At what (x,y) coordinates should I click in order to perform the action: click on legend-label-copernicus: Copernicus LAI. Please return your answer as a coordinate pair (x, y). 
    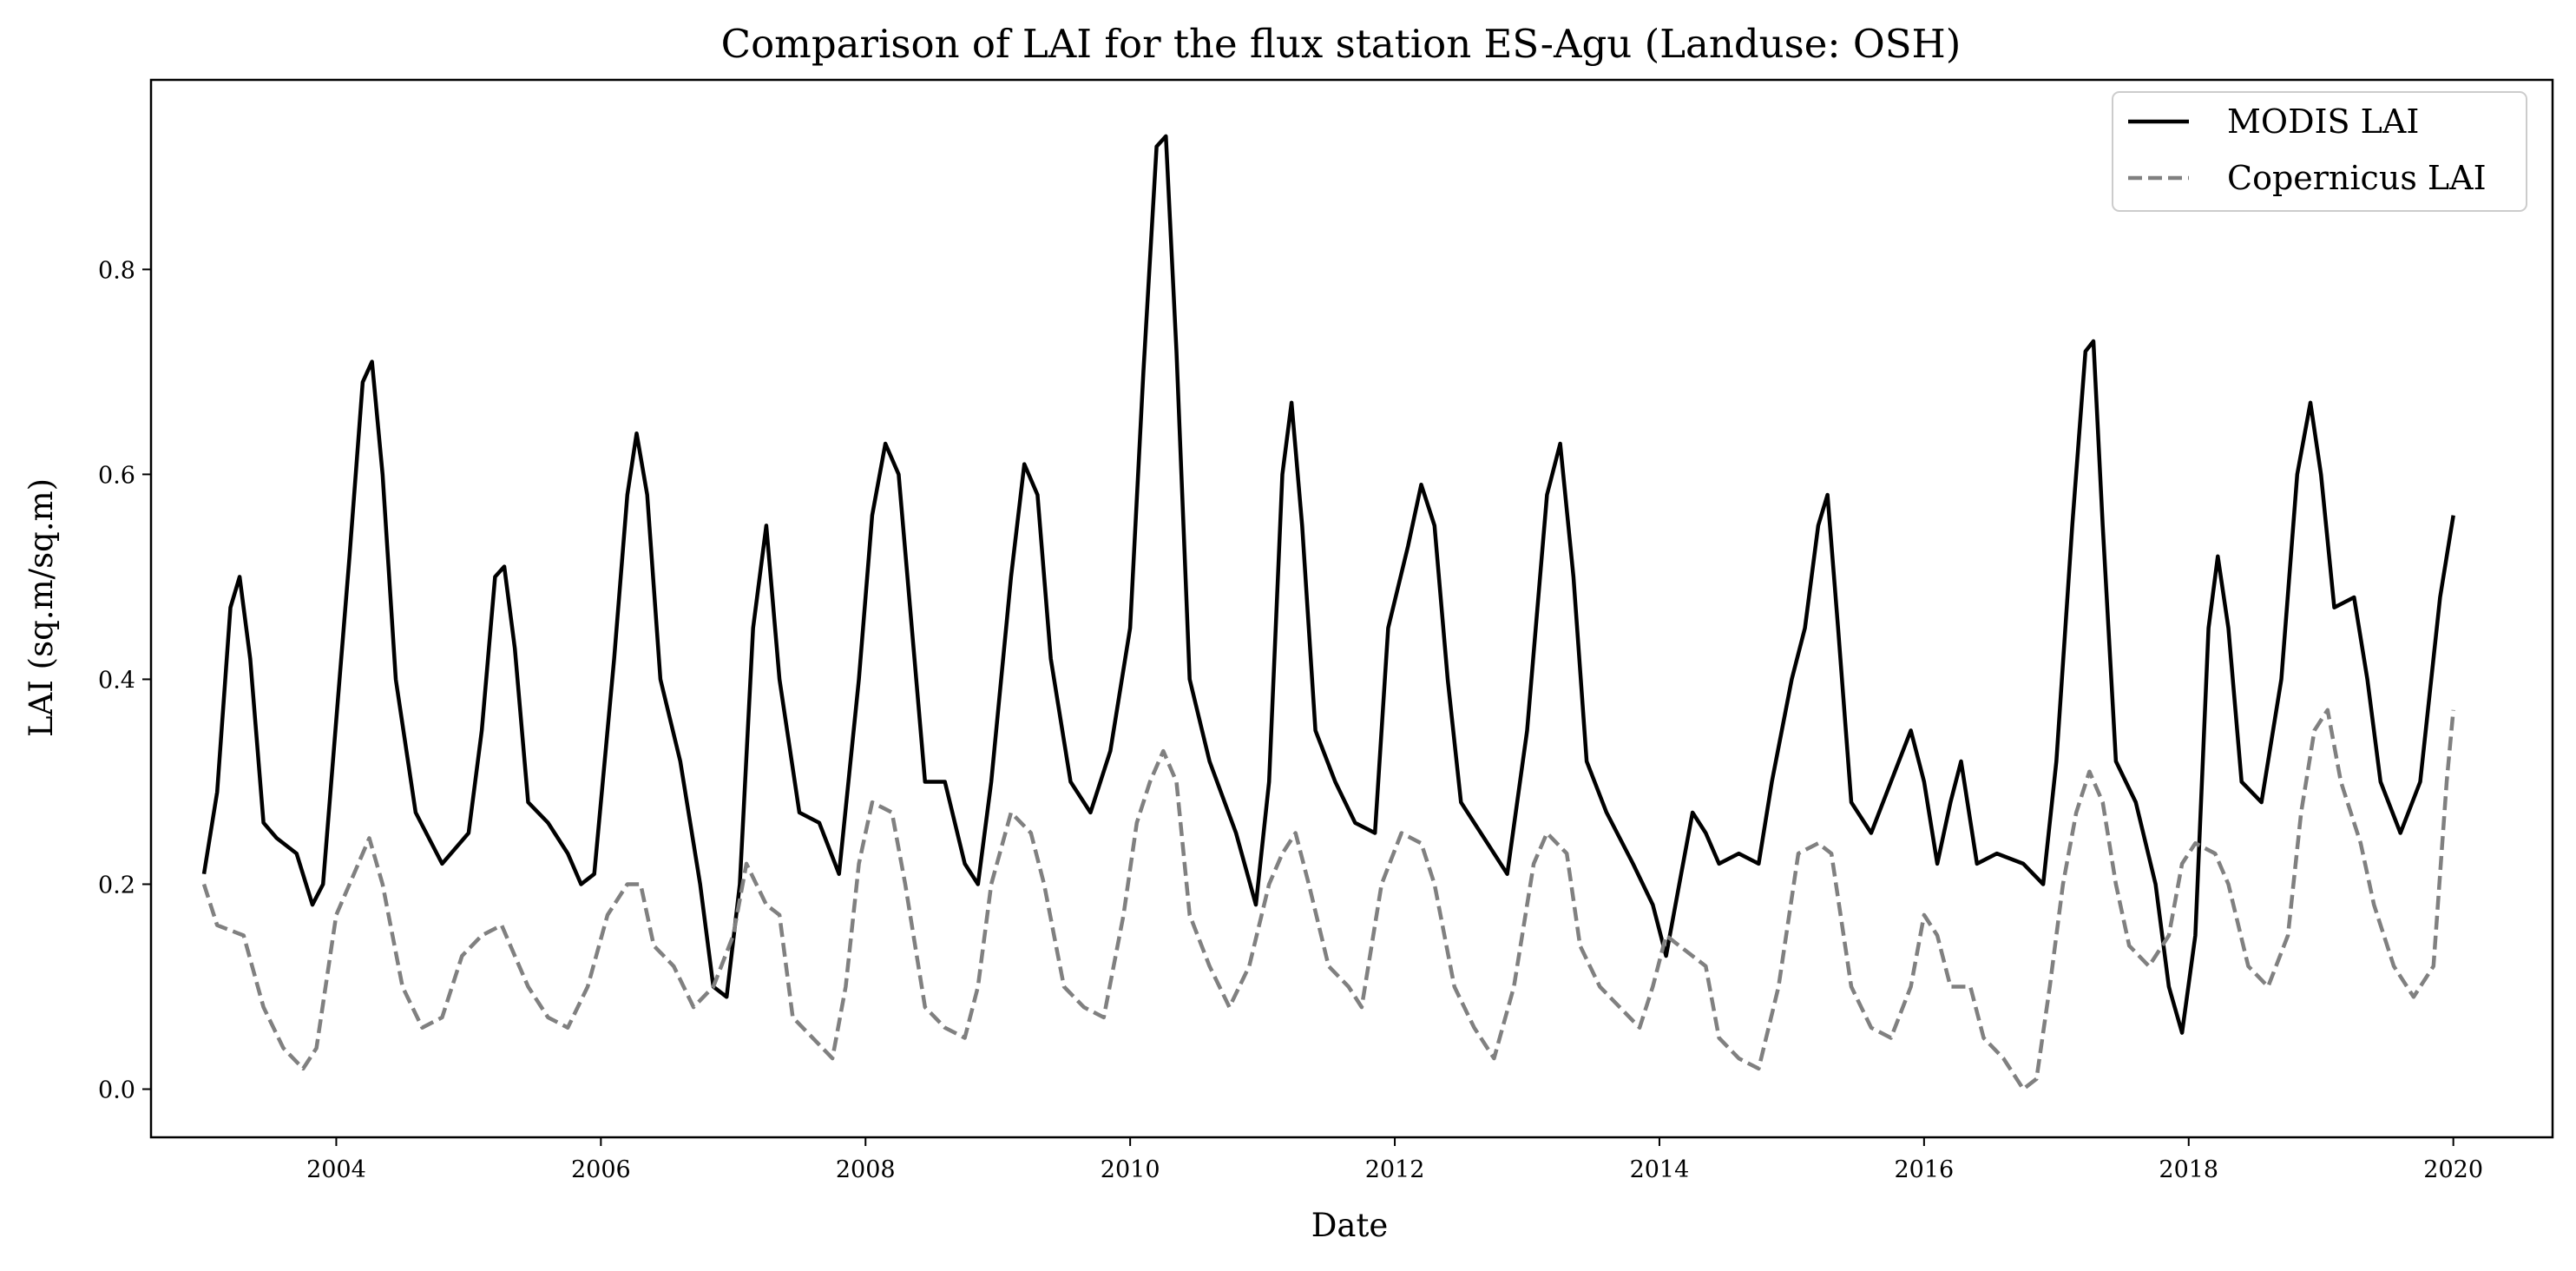
    Looking at the image, I should click on (2357, 178).